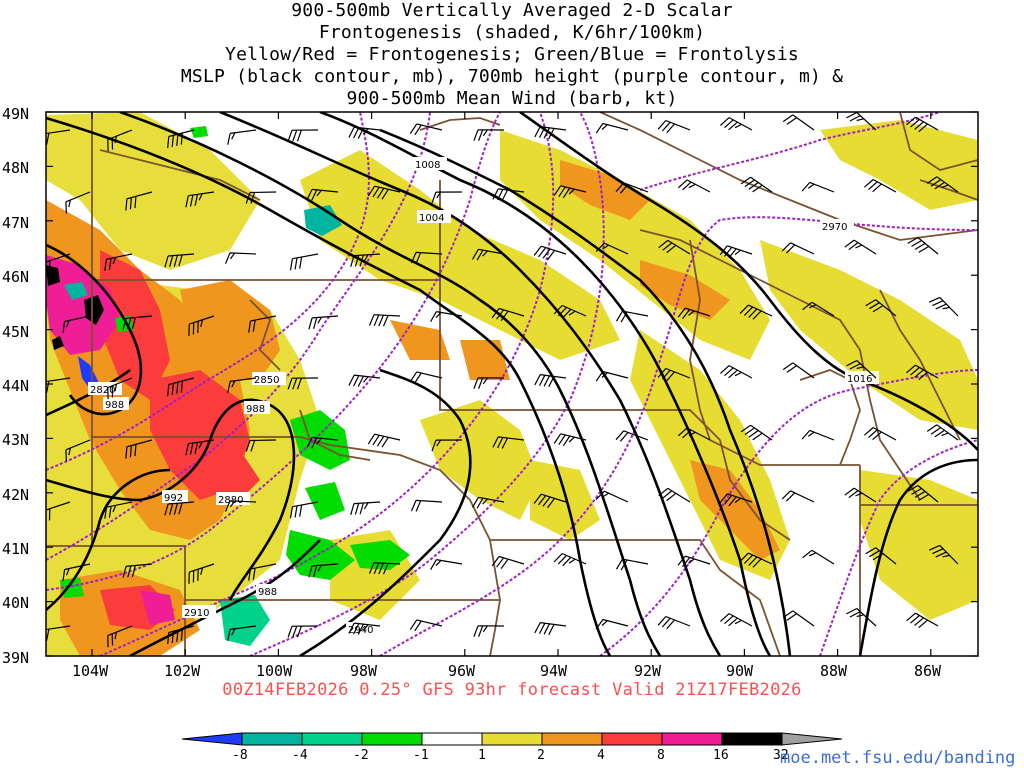 The height and width of the screenshot is (768, 1024). What do you see at coordinates (300, 755) in the screenshot?
I see `colorbar-label: -4` at bounding box center [300, 755].